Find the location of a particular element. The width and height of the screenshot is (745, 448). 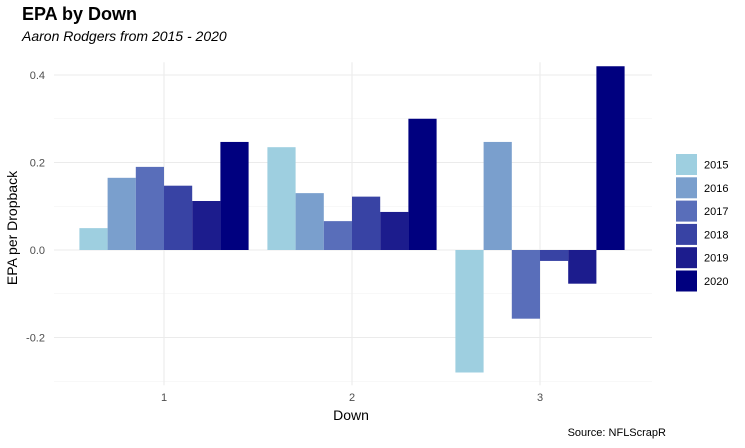

legend-key-2017 is located at coordinates (686, 211).